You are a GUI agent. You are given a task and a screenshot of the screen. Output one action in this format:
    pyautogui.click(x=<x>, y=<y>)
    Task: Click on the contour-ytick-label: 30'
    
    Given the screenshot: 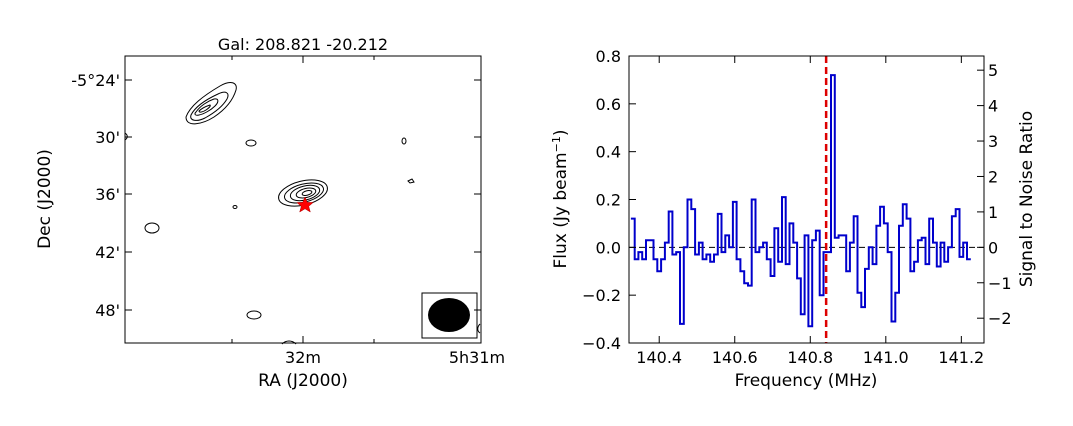 What is the action you would take?
    pyautogui.click(x=107, y=137)
    